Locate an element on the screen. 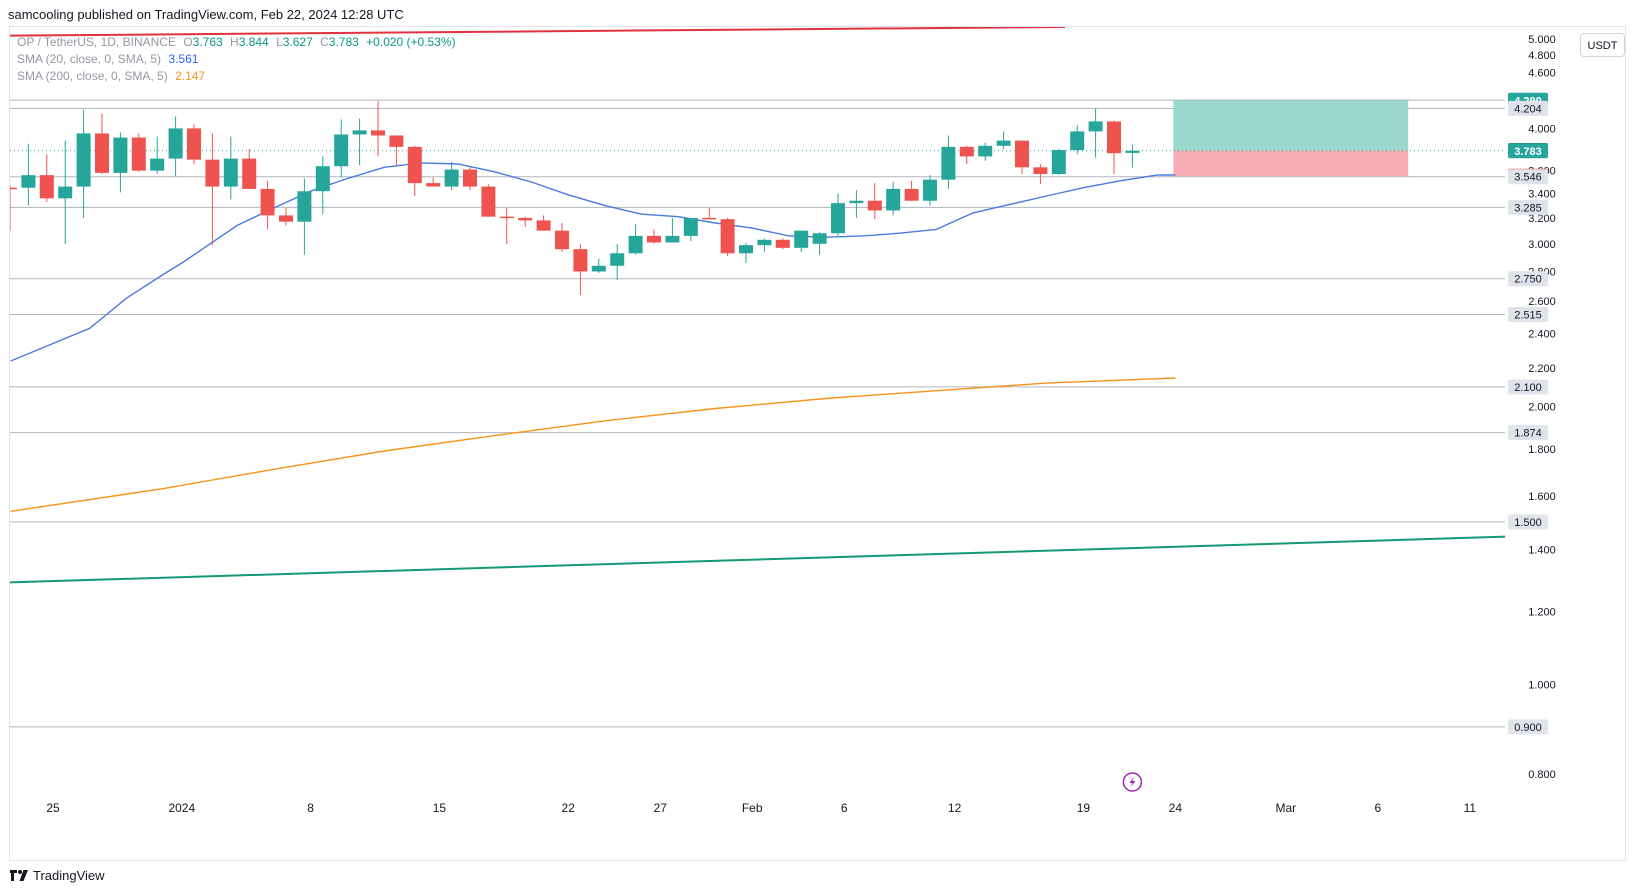  x-axis-tick-label: Feb is located at coordinates (752, 808).